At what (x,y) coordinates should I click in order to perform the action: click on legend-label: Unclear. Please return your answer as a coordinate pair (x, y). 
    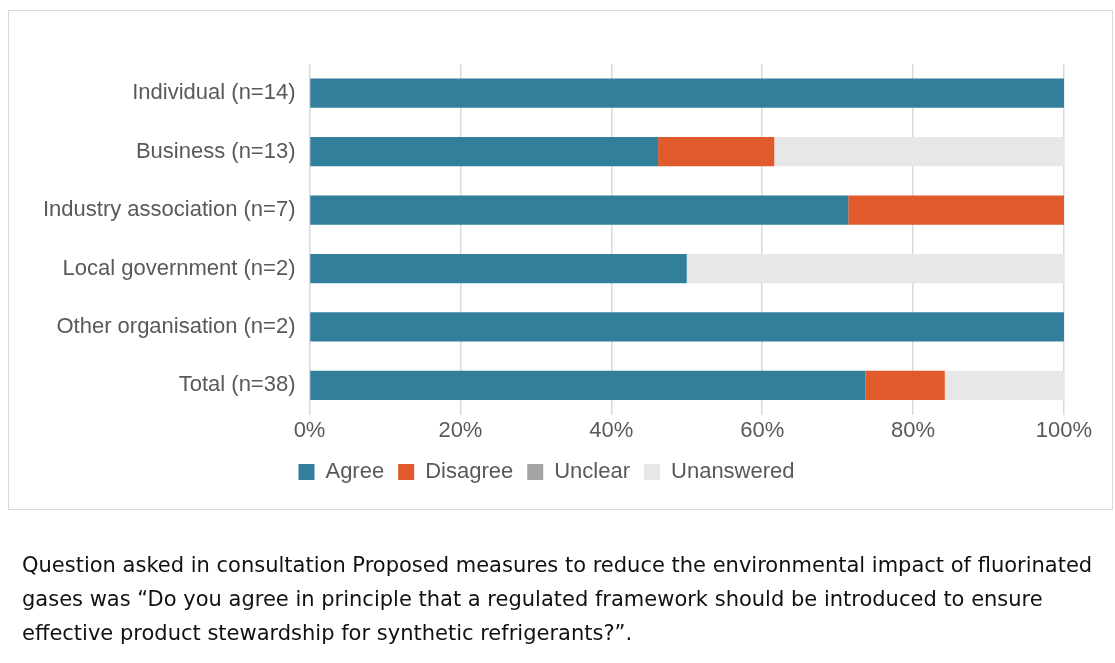
    Looking at the image, I should click on (592, 471).